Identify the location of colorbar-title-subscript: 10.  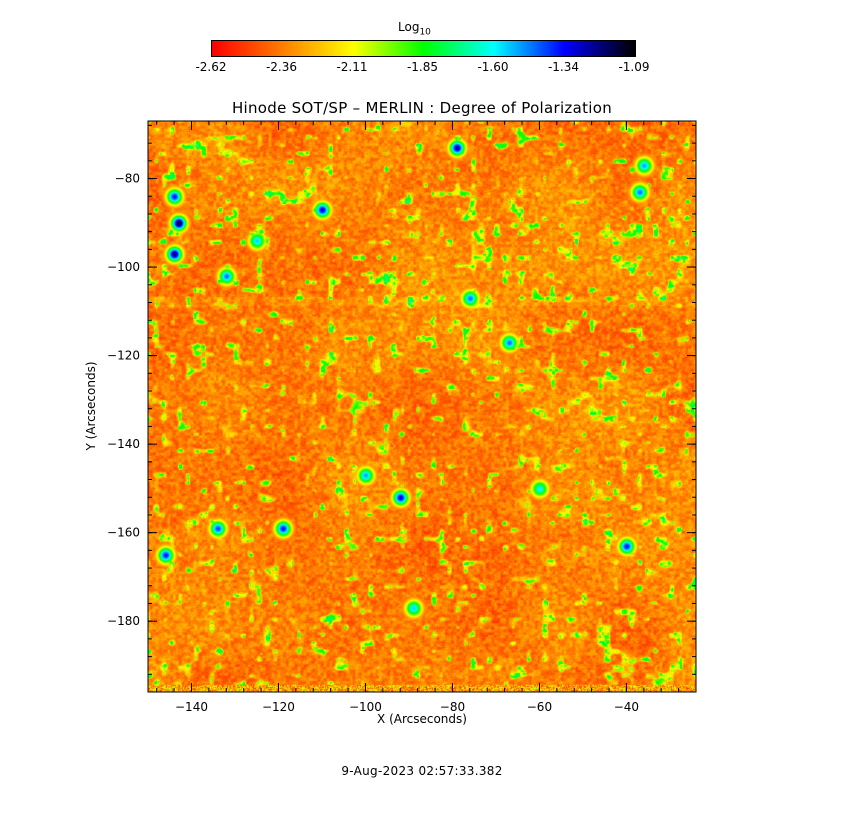
(425, 32).